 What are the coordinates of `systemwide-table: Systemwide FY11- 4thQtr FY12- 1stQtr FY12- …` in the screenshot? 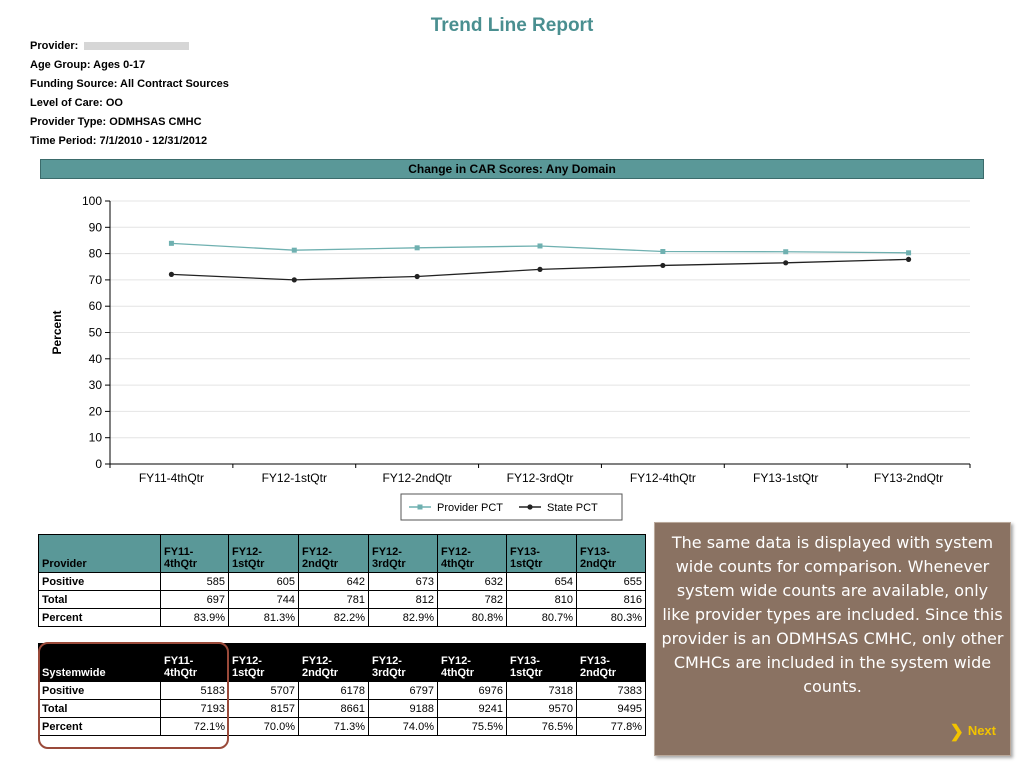 It's located at (342, 689).